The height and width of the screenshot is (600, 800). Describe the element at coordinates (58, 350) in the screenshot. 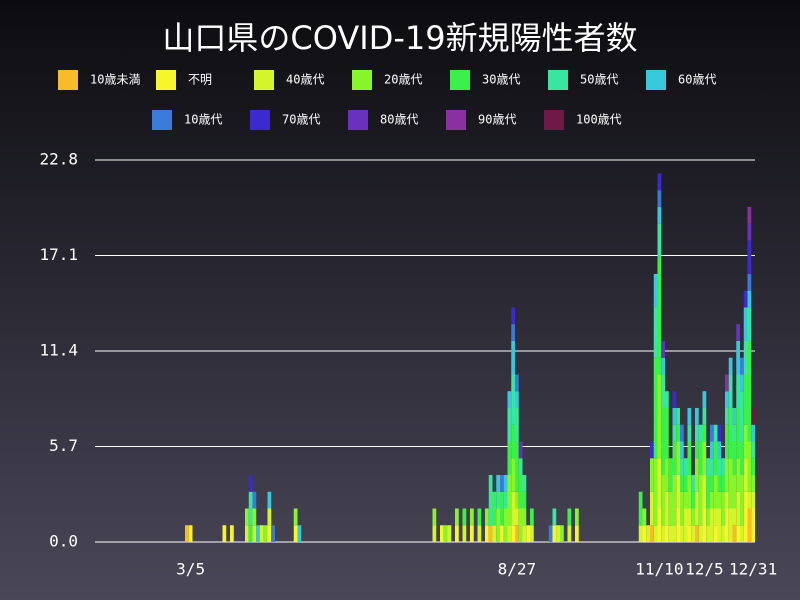

I see `y-tick-label: 11.4` at that location.